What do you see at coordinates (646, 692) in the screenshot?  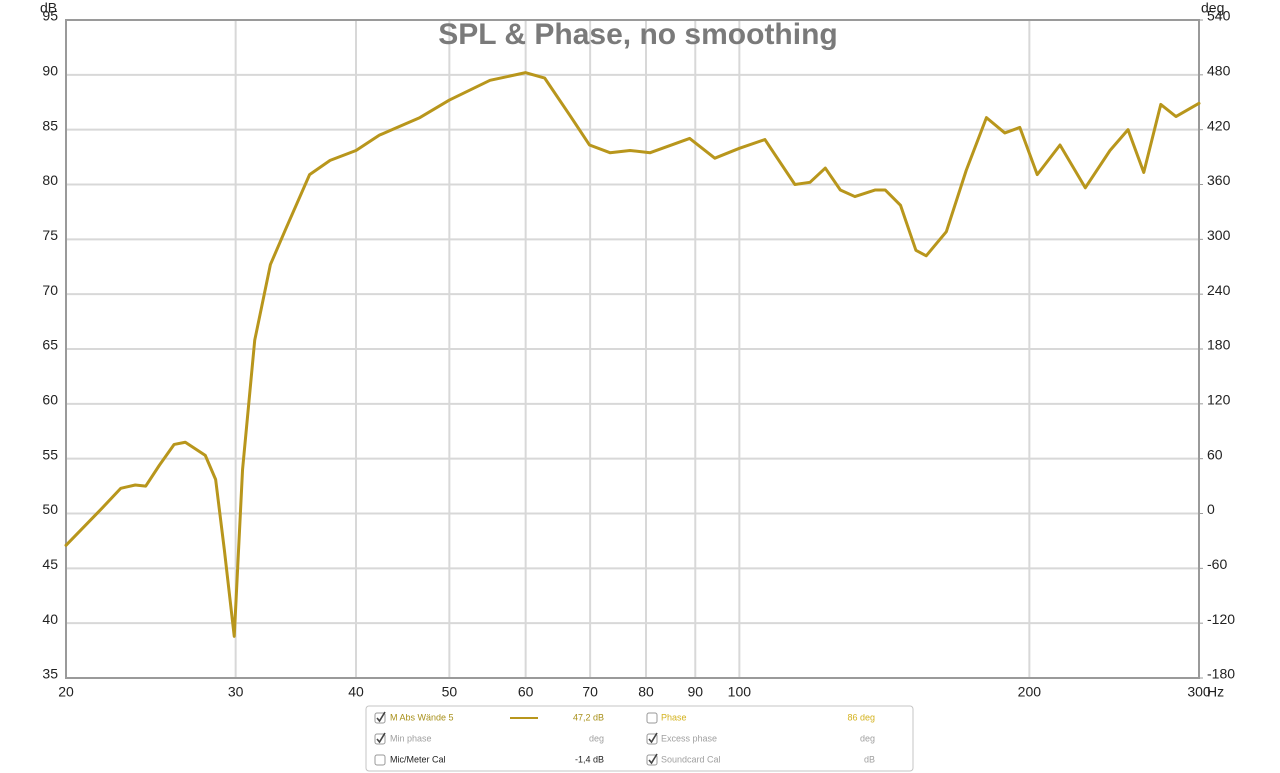 I see `x-tick-label: 80` at bounding box center [646, 692].